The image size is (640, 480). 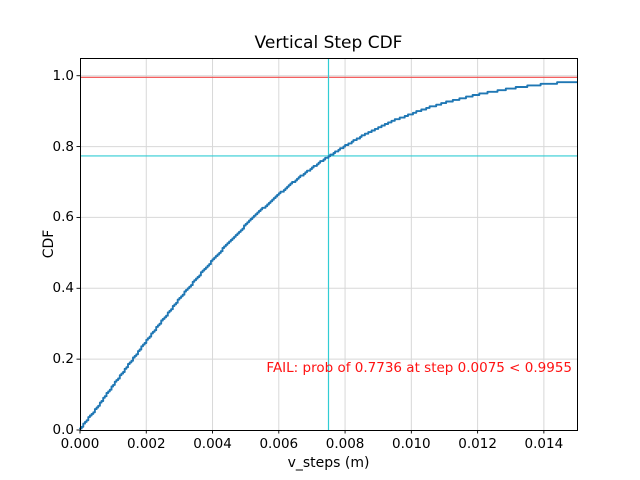 I want to click on y-tick-label: 1.0, so click(x=63, y=75).